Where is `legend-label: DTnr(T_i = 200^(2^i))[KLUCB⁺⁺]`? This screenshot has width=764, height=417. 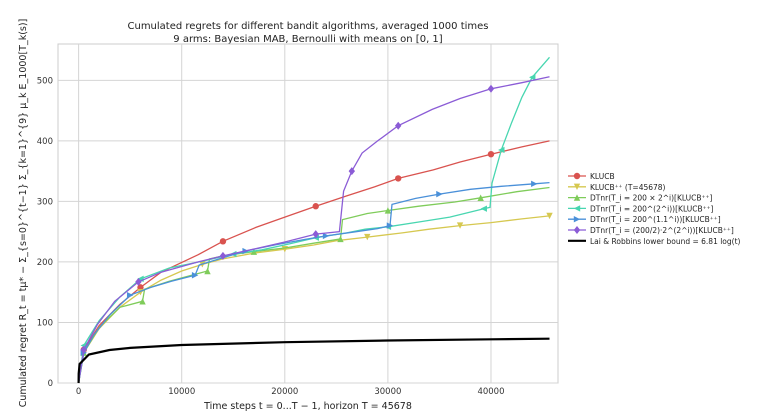 legend-label: DTnr(T_i = 200^(2^i))[KLUCB⁺⁺] is located at coordinates (652, 208).